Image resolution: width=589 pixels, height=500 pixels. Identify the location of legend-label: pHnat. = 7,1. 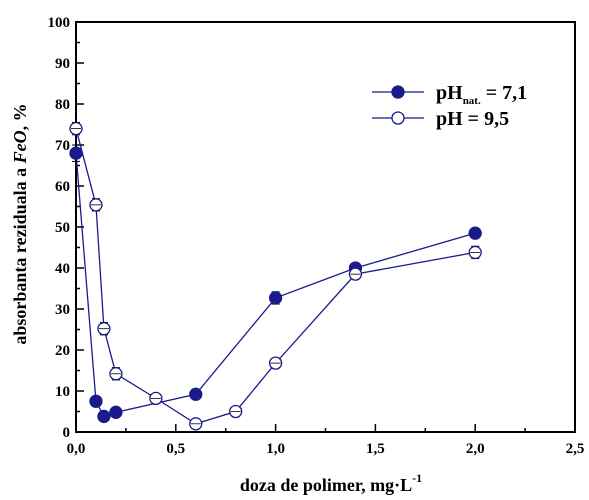
(481, 94).